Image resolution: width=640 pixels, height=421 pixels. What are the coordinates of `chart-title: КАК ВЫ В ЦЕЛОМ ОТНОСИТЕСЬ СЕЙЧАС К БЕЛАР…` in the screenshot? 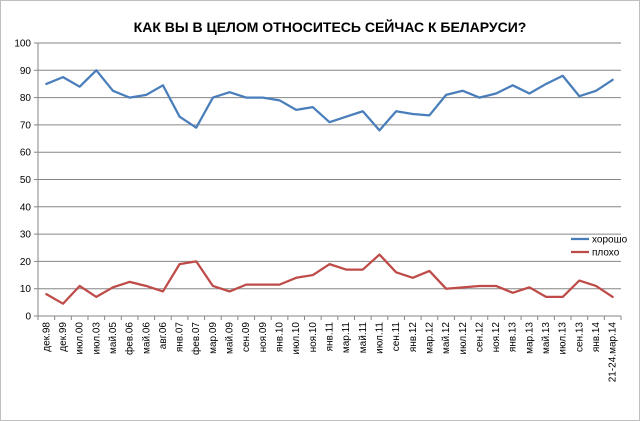 It's located at (330, 26).